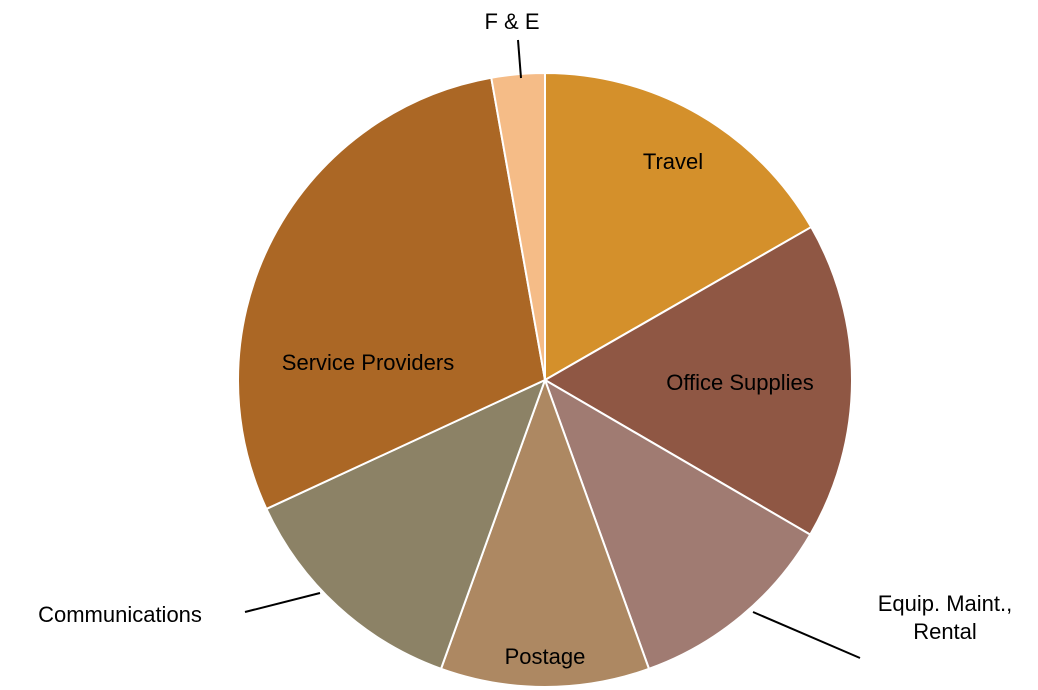  Describe the element at coordinates (673, 161) in the screenshot. I see `slice-label: Travel` at that location.